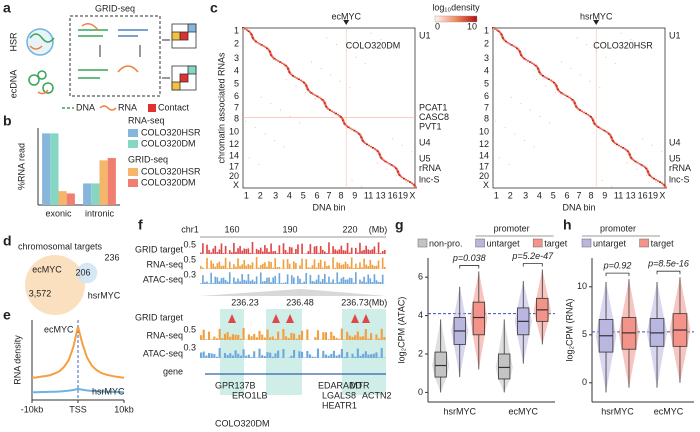 The width and height of the screenshot is (700, 432). I want to click on col-label: 11, so click(368, 195).